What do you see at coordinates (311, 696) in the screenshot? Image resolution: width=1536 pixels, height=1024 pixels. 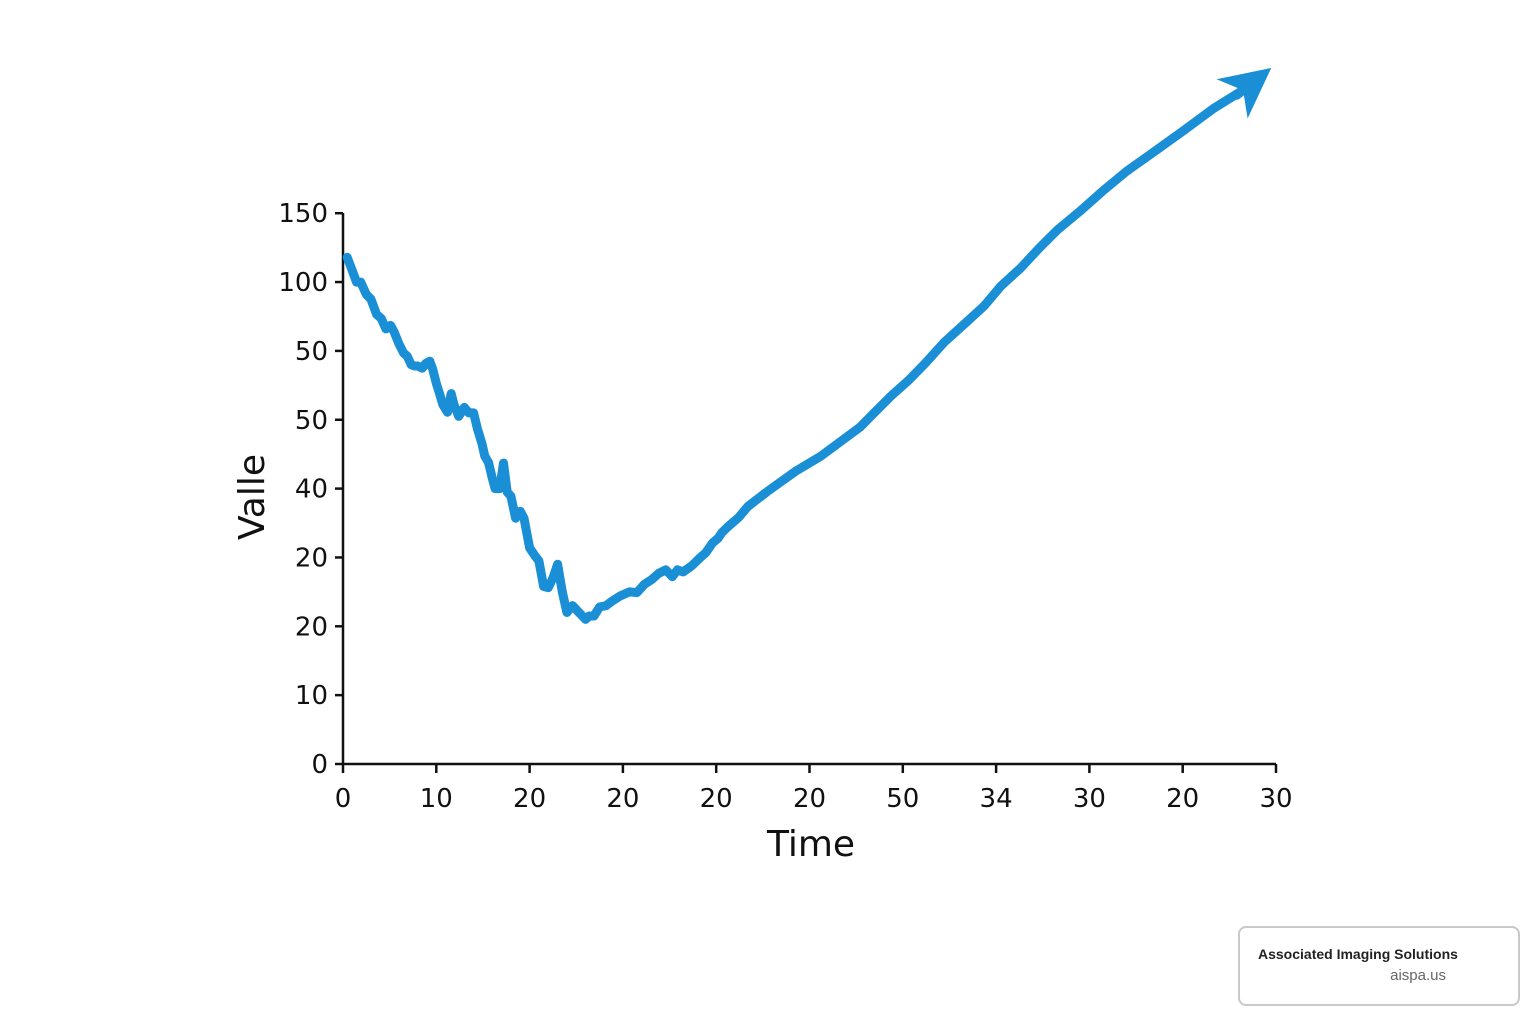 I see `y-tick-label: 10` at bounding box center [311, 696].